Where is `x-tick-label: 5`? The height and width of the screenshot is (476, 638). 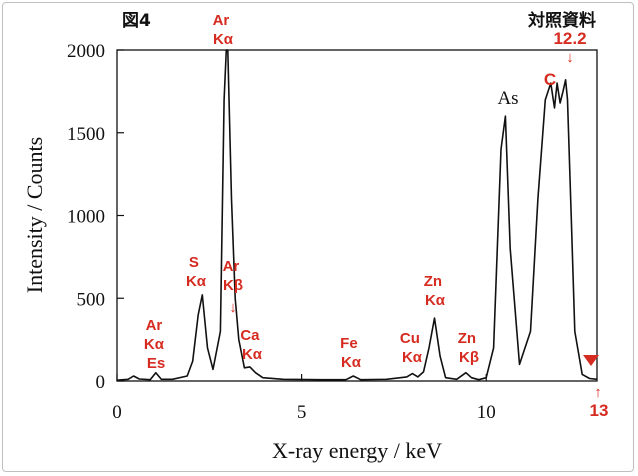
x-tick-label: 5 is located at coordinates (302, 412).